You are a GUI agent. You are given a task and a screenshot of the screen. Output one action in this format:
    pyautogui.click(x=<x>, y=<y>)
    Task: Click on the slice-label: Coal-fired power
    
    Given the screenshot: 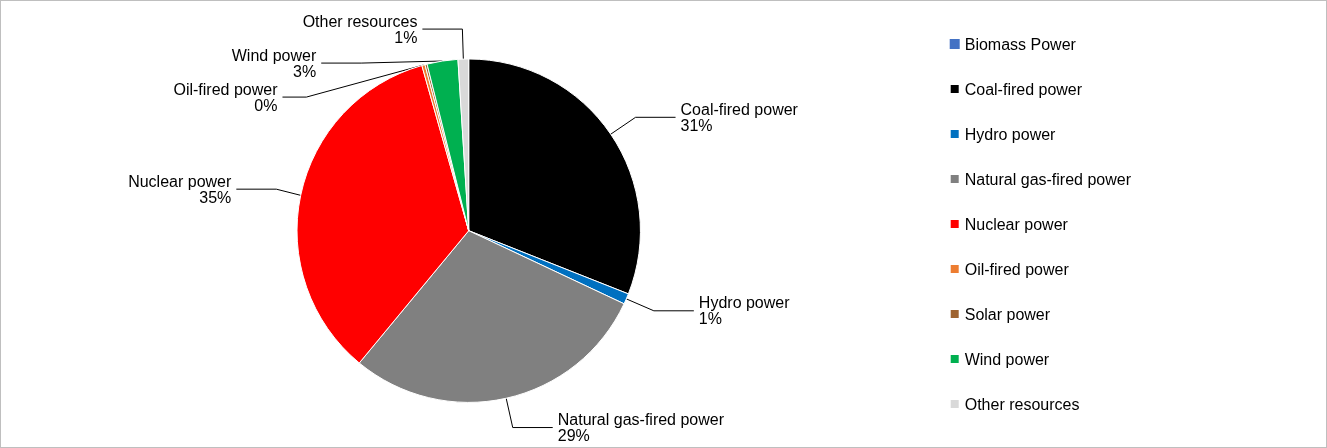 What is the action you would take?
    pyautogui.click(x=739, y=109)
    